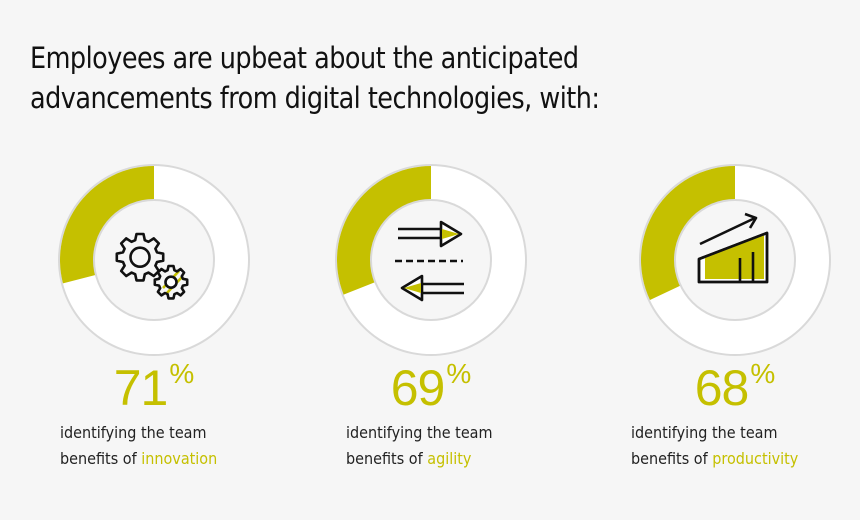  I want to click on stat-description: identifying the team benefits of agility, so click(419, 446).